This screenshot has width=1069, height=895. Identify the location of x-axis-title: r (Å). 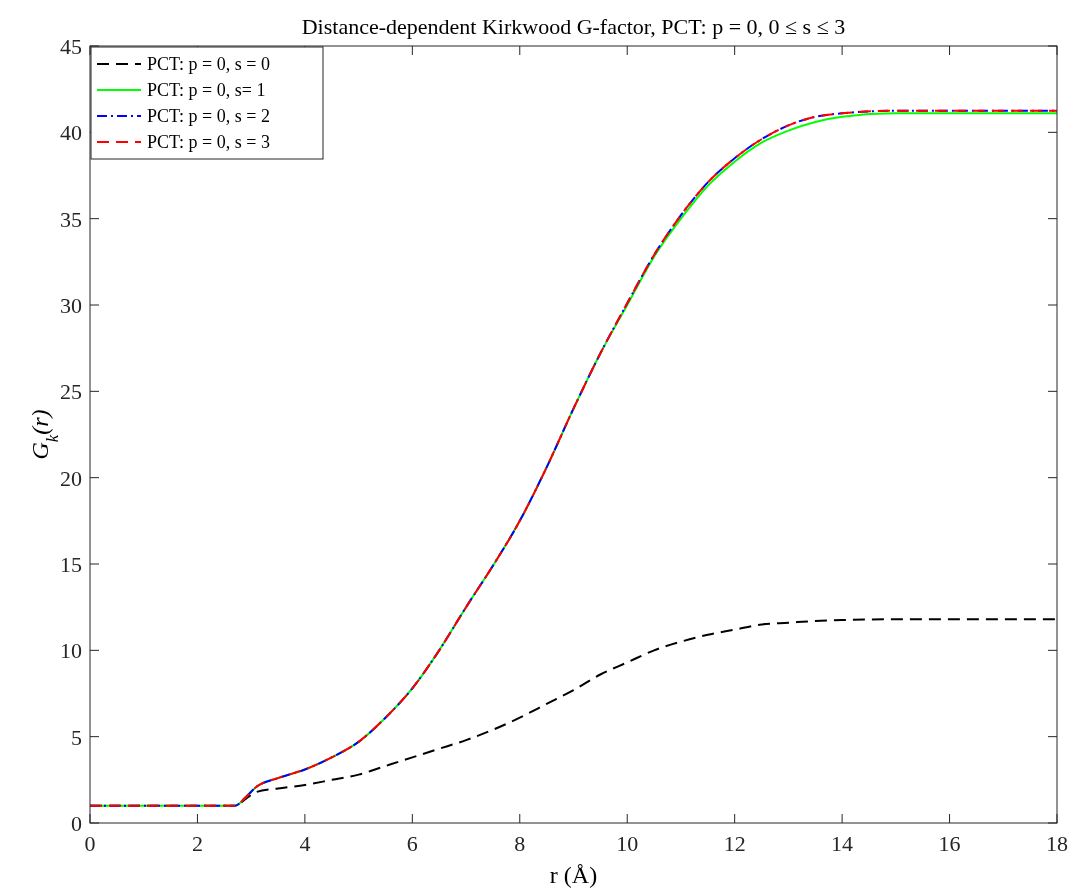
(573, 875).